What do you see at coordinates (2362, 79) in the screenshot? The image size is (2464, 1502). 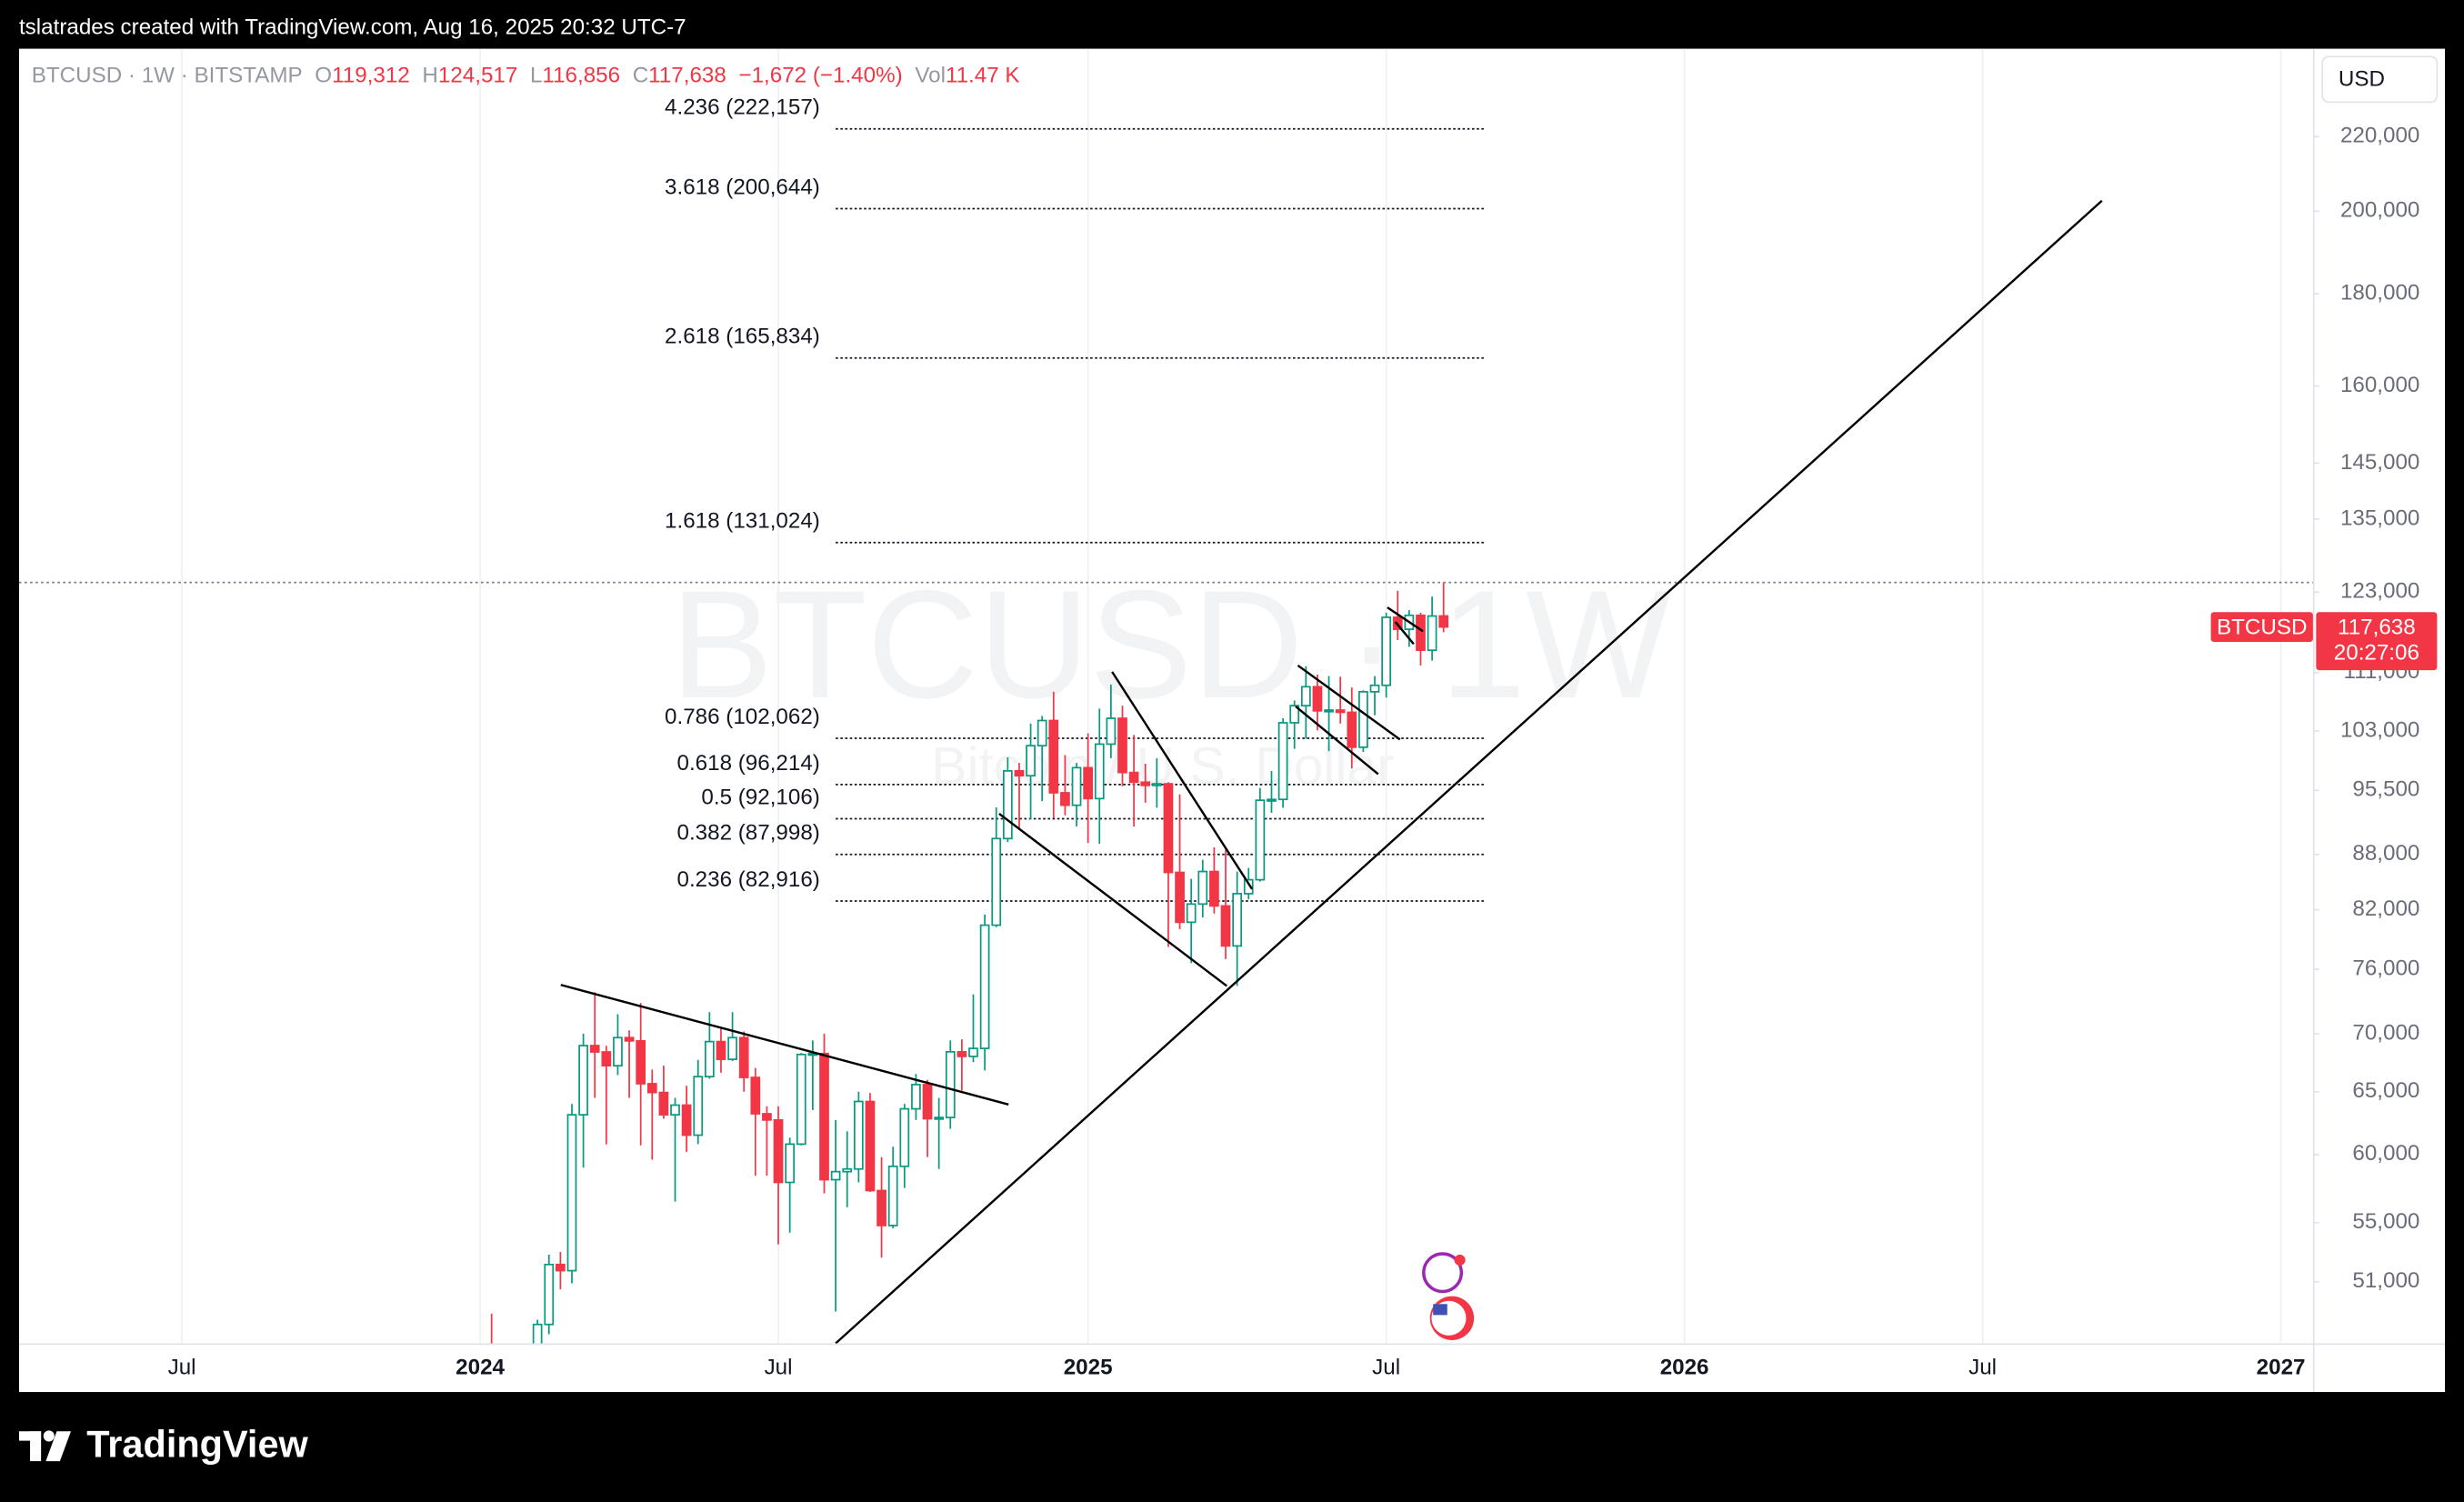 I see `currency: USD` at bounding box center [2362, 79].